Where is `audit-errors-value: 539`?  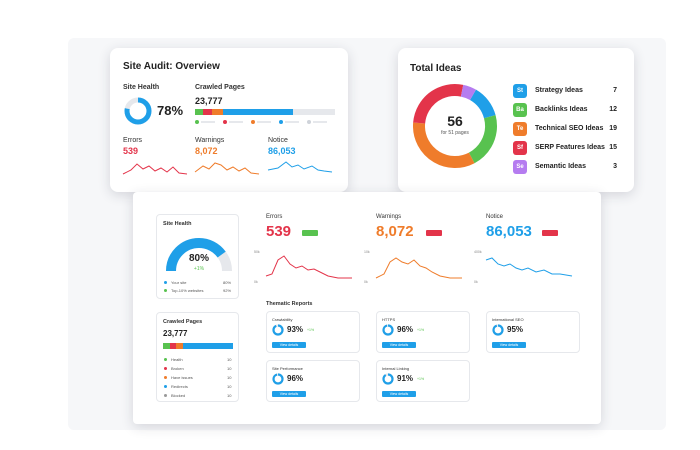
audit-errors-value: 539 is located at coordinates (131, 151).